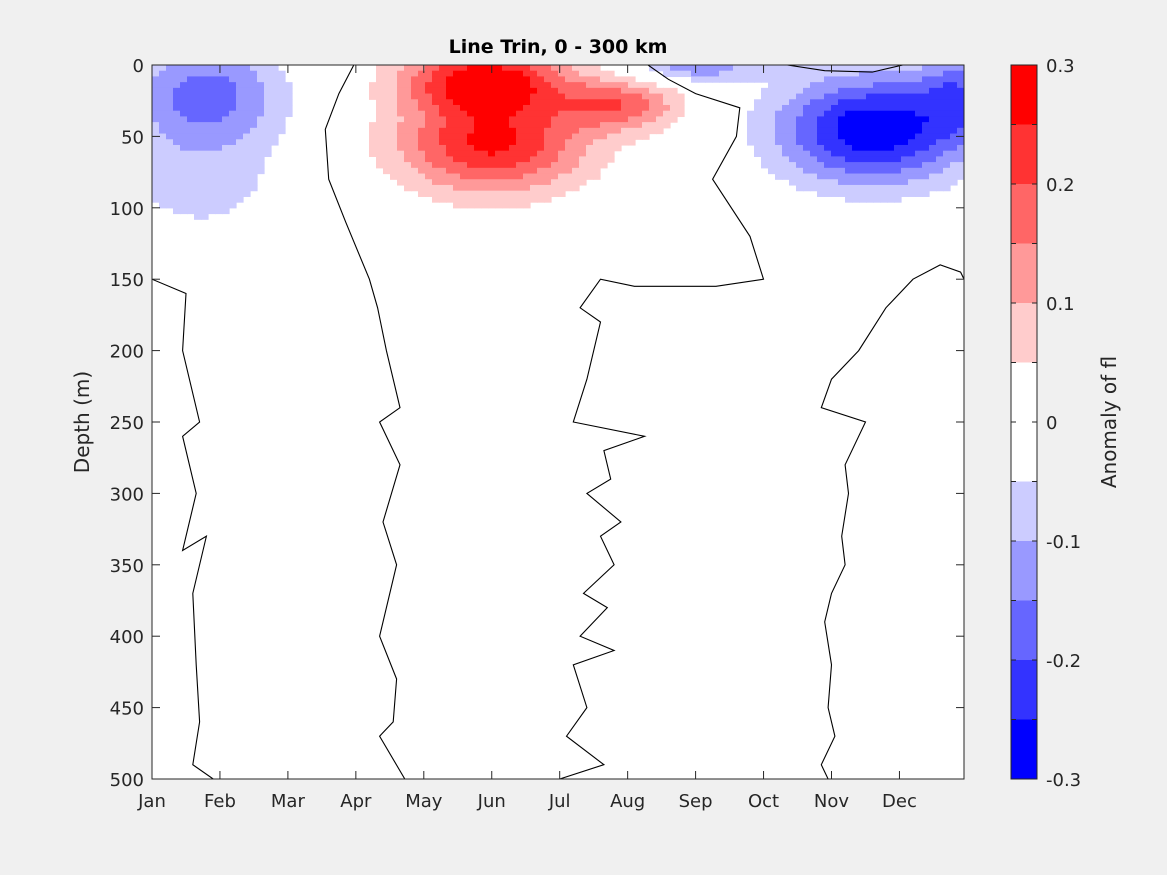  I want to click on x-tick-label: Jun, so click(491, 801).